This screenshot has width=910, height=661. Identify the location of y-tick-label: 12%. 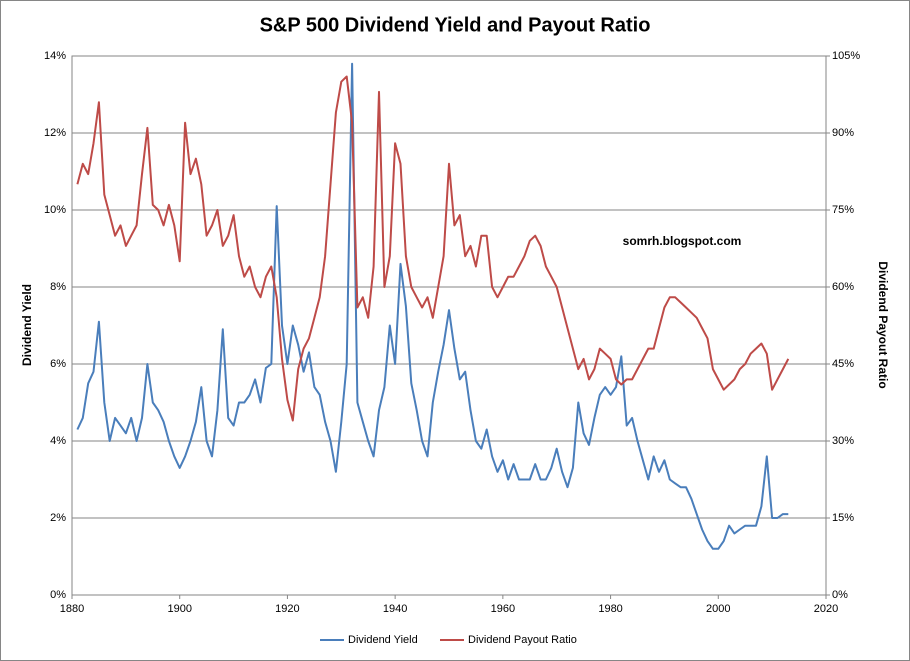
(55, 133).